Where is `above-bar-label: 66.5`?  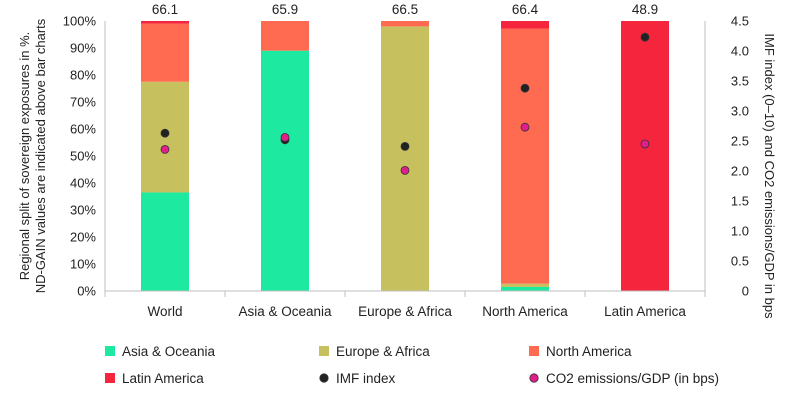
above-bar-label: 66.5 is located at coordinates (405, 9).